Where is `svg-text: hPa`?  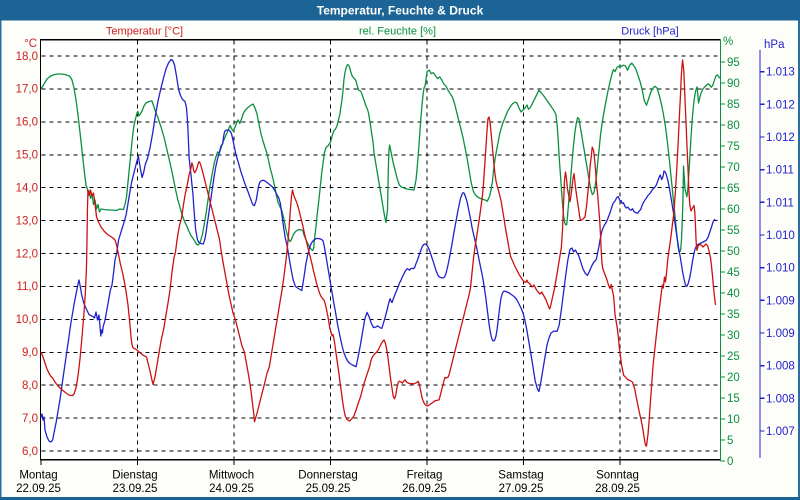
svg-text: hPa is located at coordinates (774, 45).